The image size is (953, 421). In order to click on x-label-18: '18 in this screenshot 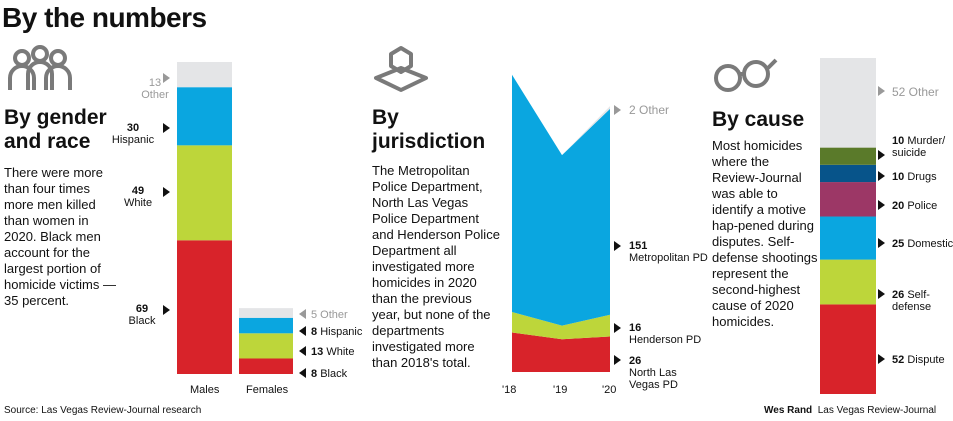, I will do `click(509, 390)`.